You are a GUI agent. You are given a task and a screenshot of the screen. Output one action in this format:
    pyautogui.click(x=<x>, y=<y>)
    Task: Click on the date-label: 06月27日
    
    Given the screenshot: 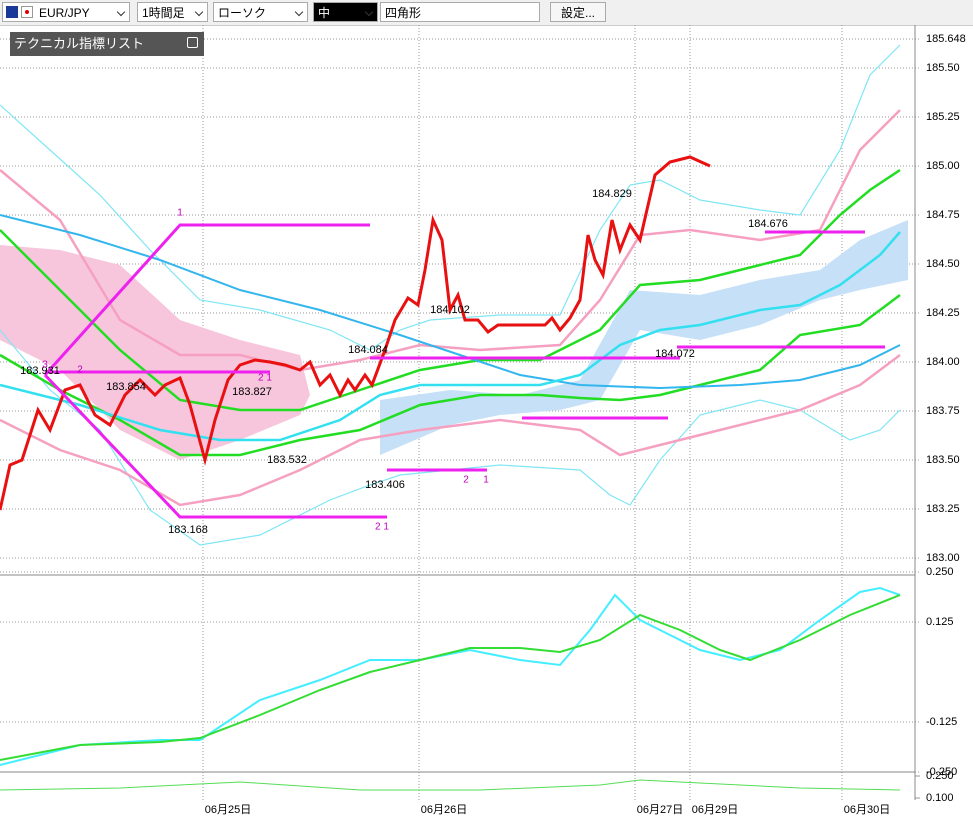 What is the action you would take?
    pyautogui.click(x=660, y=810)
    